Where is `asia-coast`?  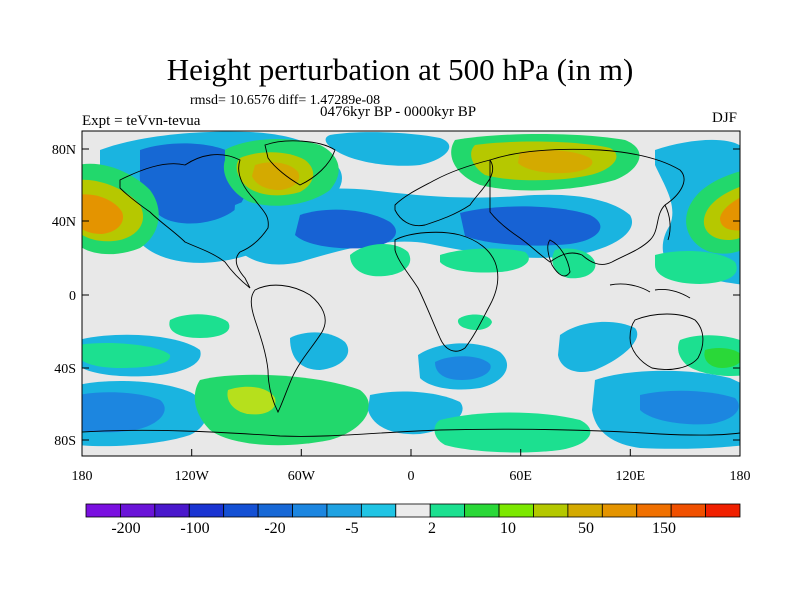 asia-coast is located at coordinates (587, 206).